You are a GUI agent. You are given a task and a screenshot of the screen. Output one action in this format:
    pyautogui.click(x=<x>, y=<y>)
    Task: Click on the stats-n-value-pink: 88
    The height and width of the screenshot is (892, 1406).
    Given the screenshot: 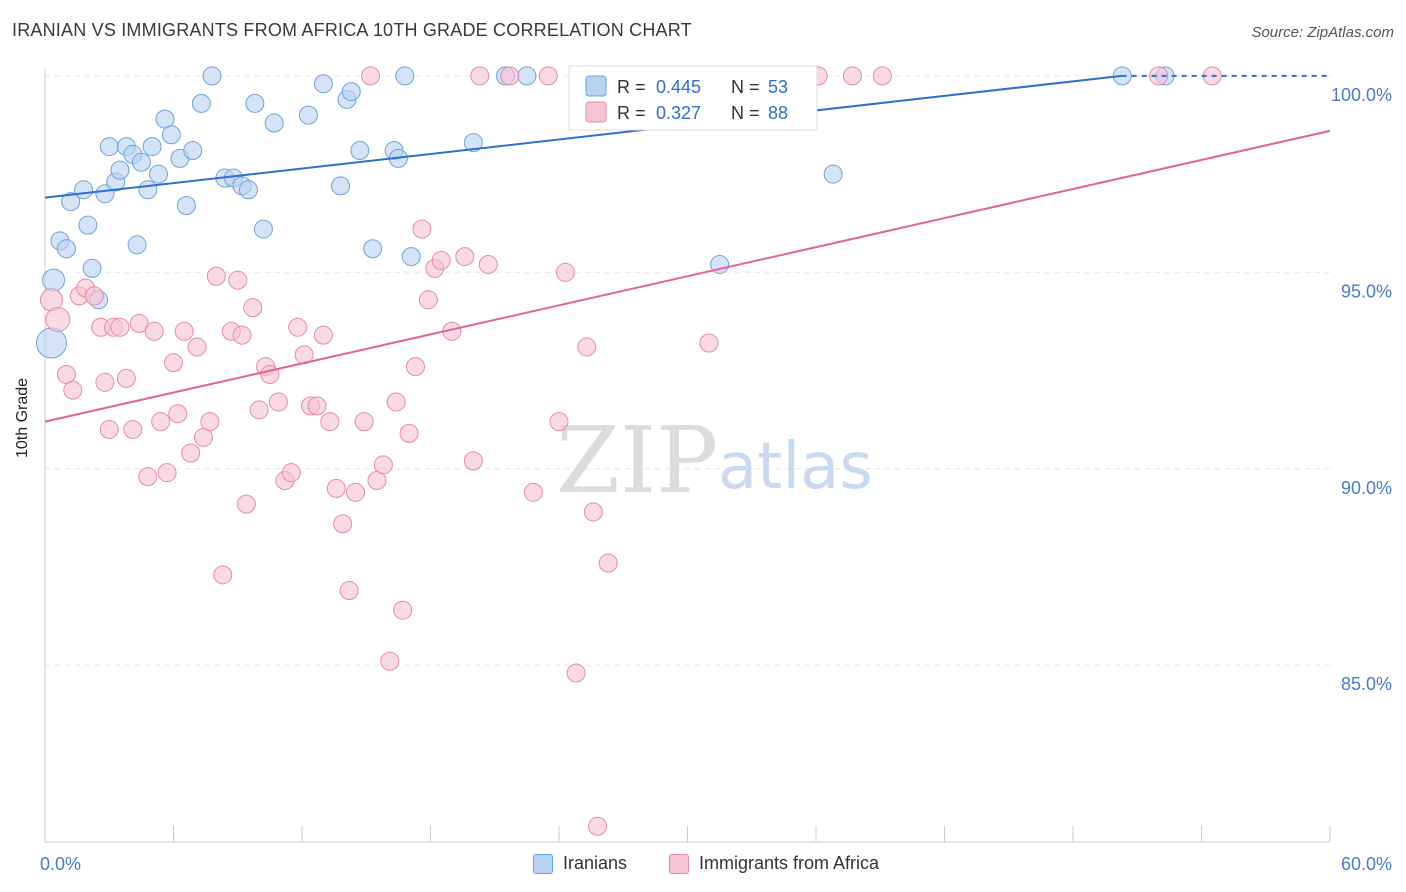 What is the action you would take?
    pyautogui.click(x=778, y=113)
    